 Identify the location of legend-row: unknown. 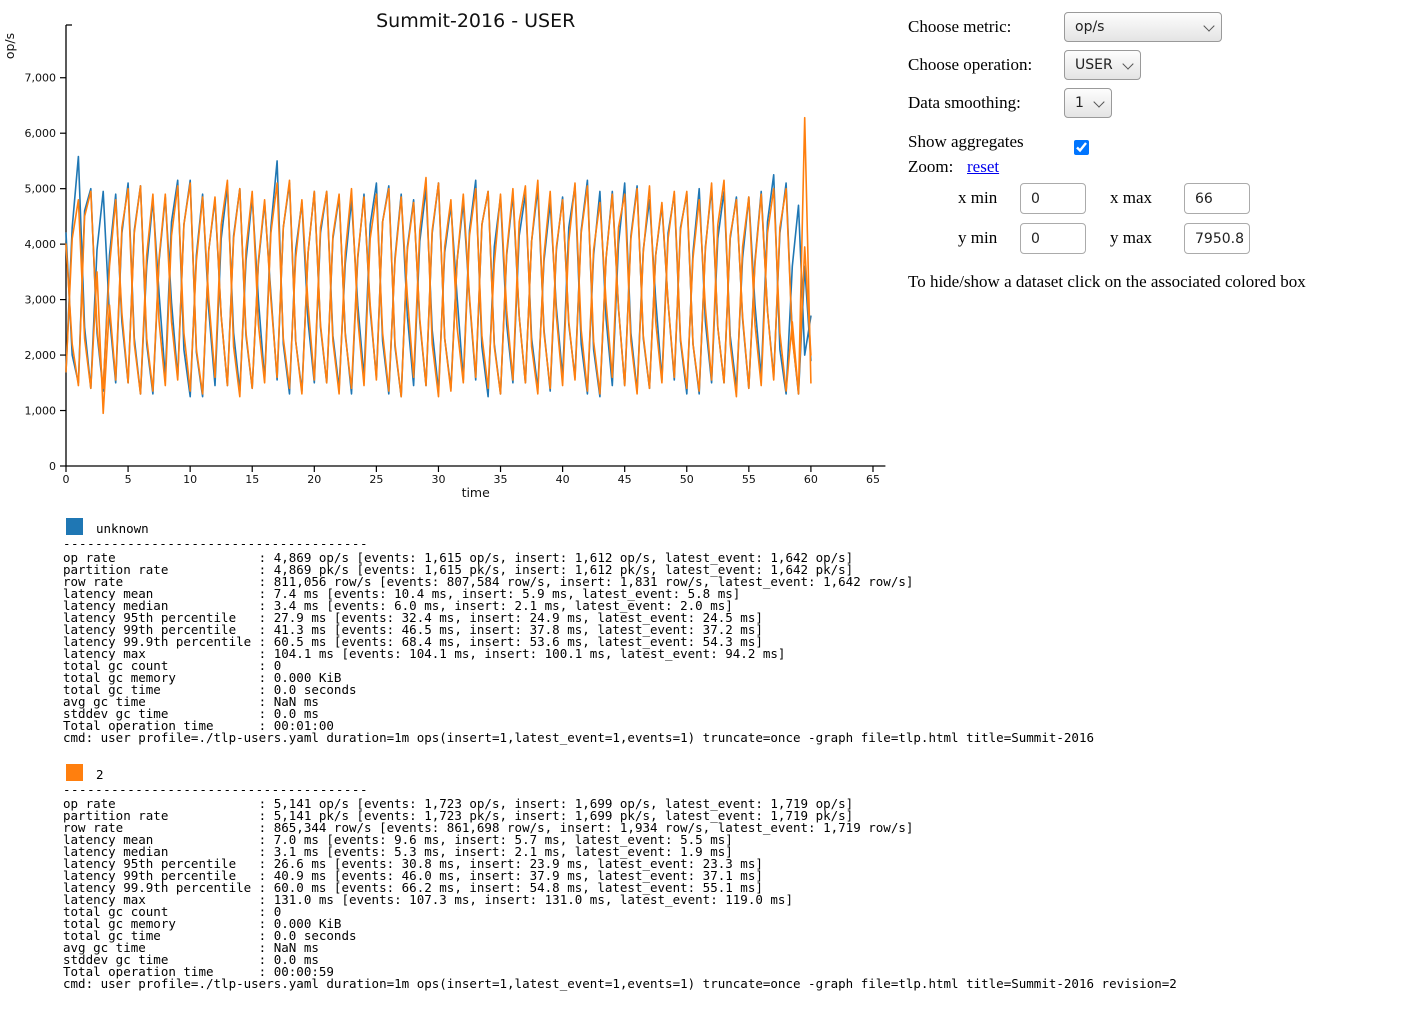
(733, 527).